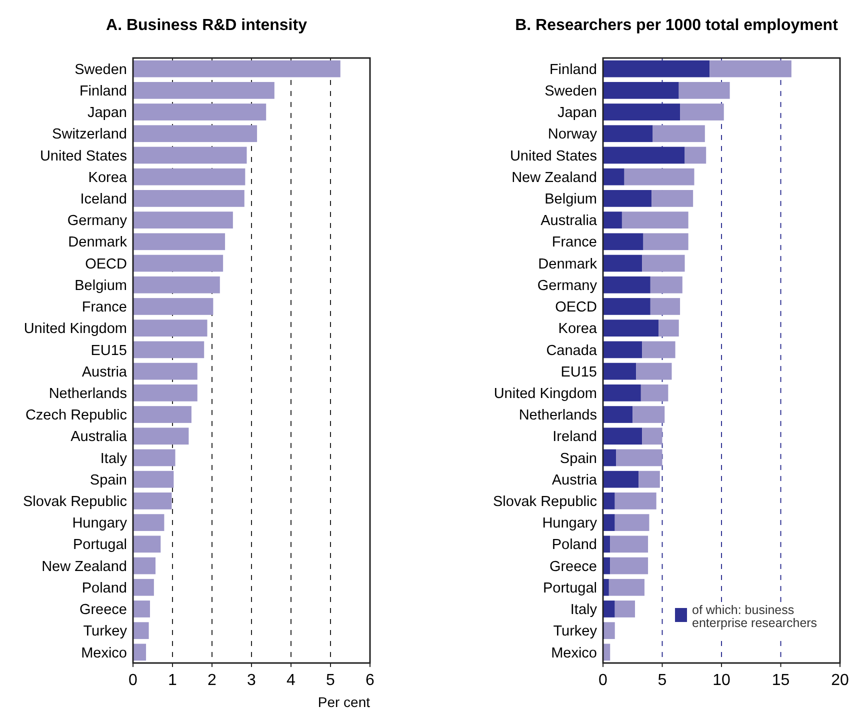 The height and width of the screenshot is (718, 865). What do you see at coordinates (103, 200) in the screenshot?
I see `y-tick-label: Iceland` at bounding box center [103, 200].